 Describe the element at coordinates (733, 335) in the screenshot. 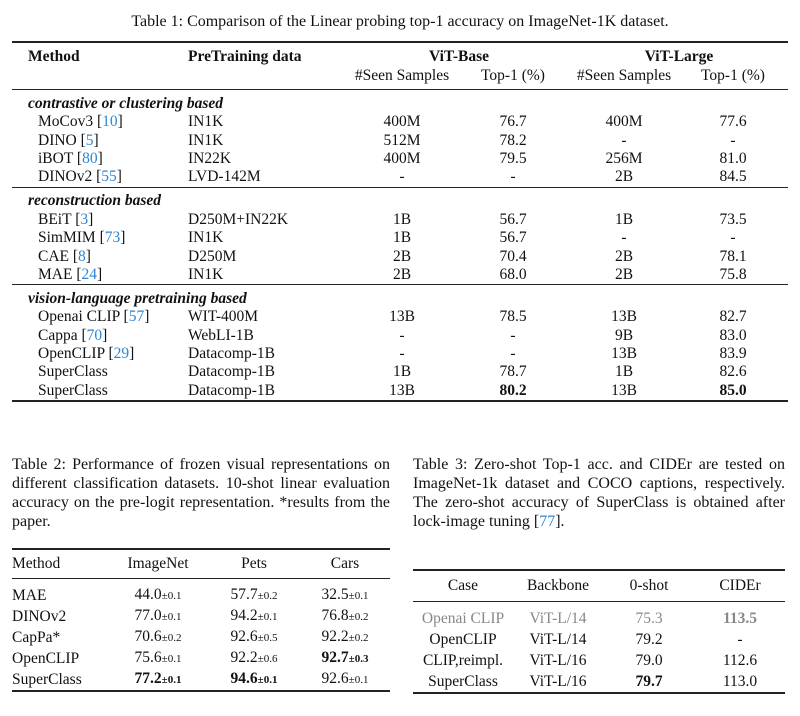

I see `value: 83.0` at that location.